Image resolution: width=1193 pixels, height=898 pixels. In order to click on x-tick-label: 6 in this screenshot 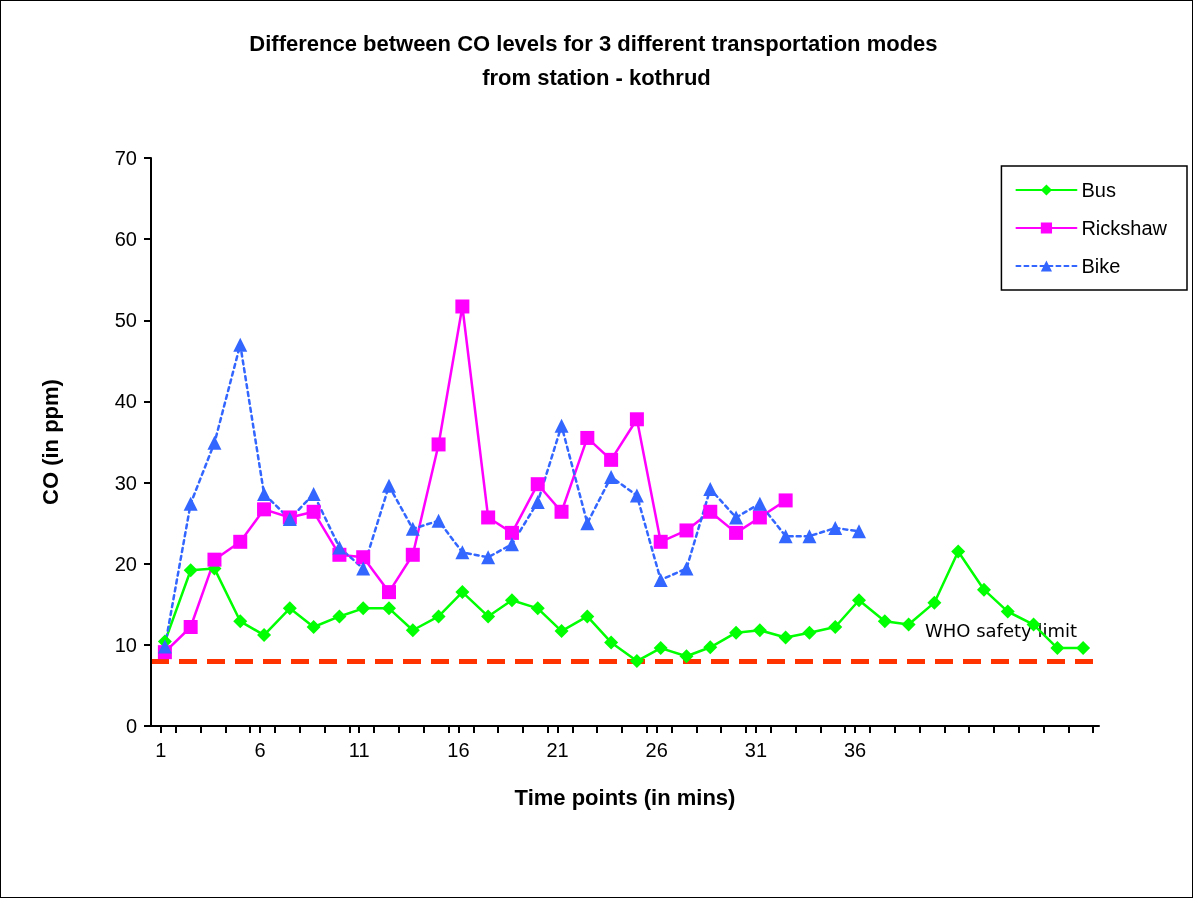, I will do `click(260, 750)`.